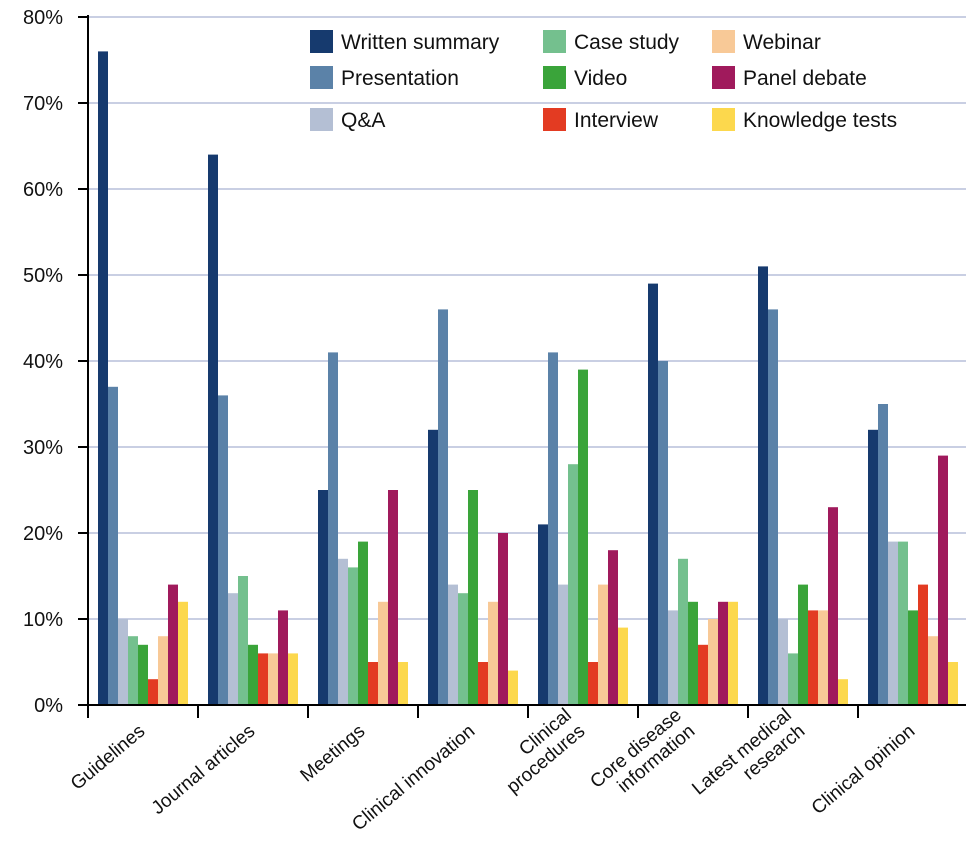  I want to click on x-tick-label: Journal articles, so click(203, 770).